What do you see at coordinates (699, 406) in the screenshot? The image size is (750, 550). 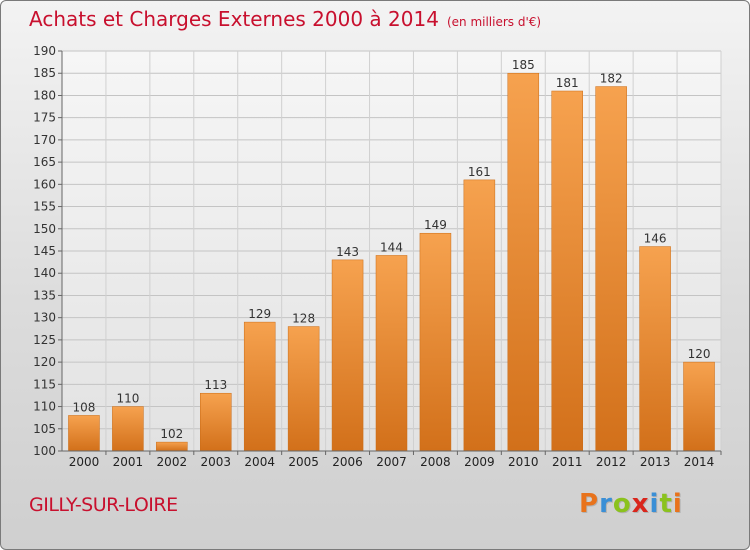 I see `bar-2014` at bounding box center [699, 406].